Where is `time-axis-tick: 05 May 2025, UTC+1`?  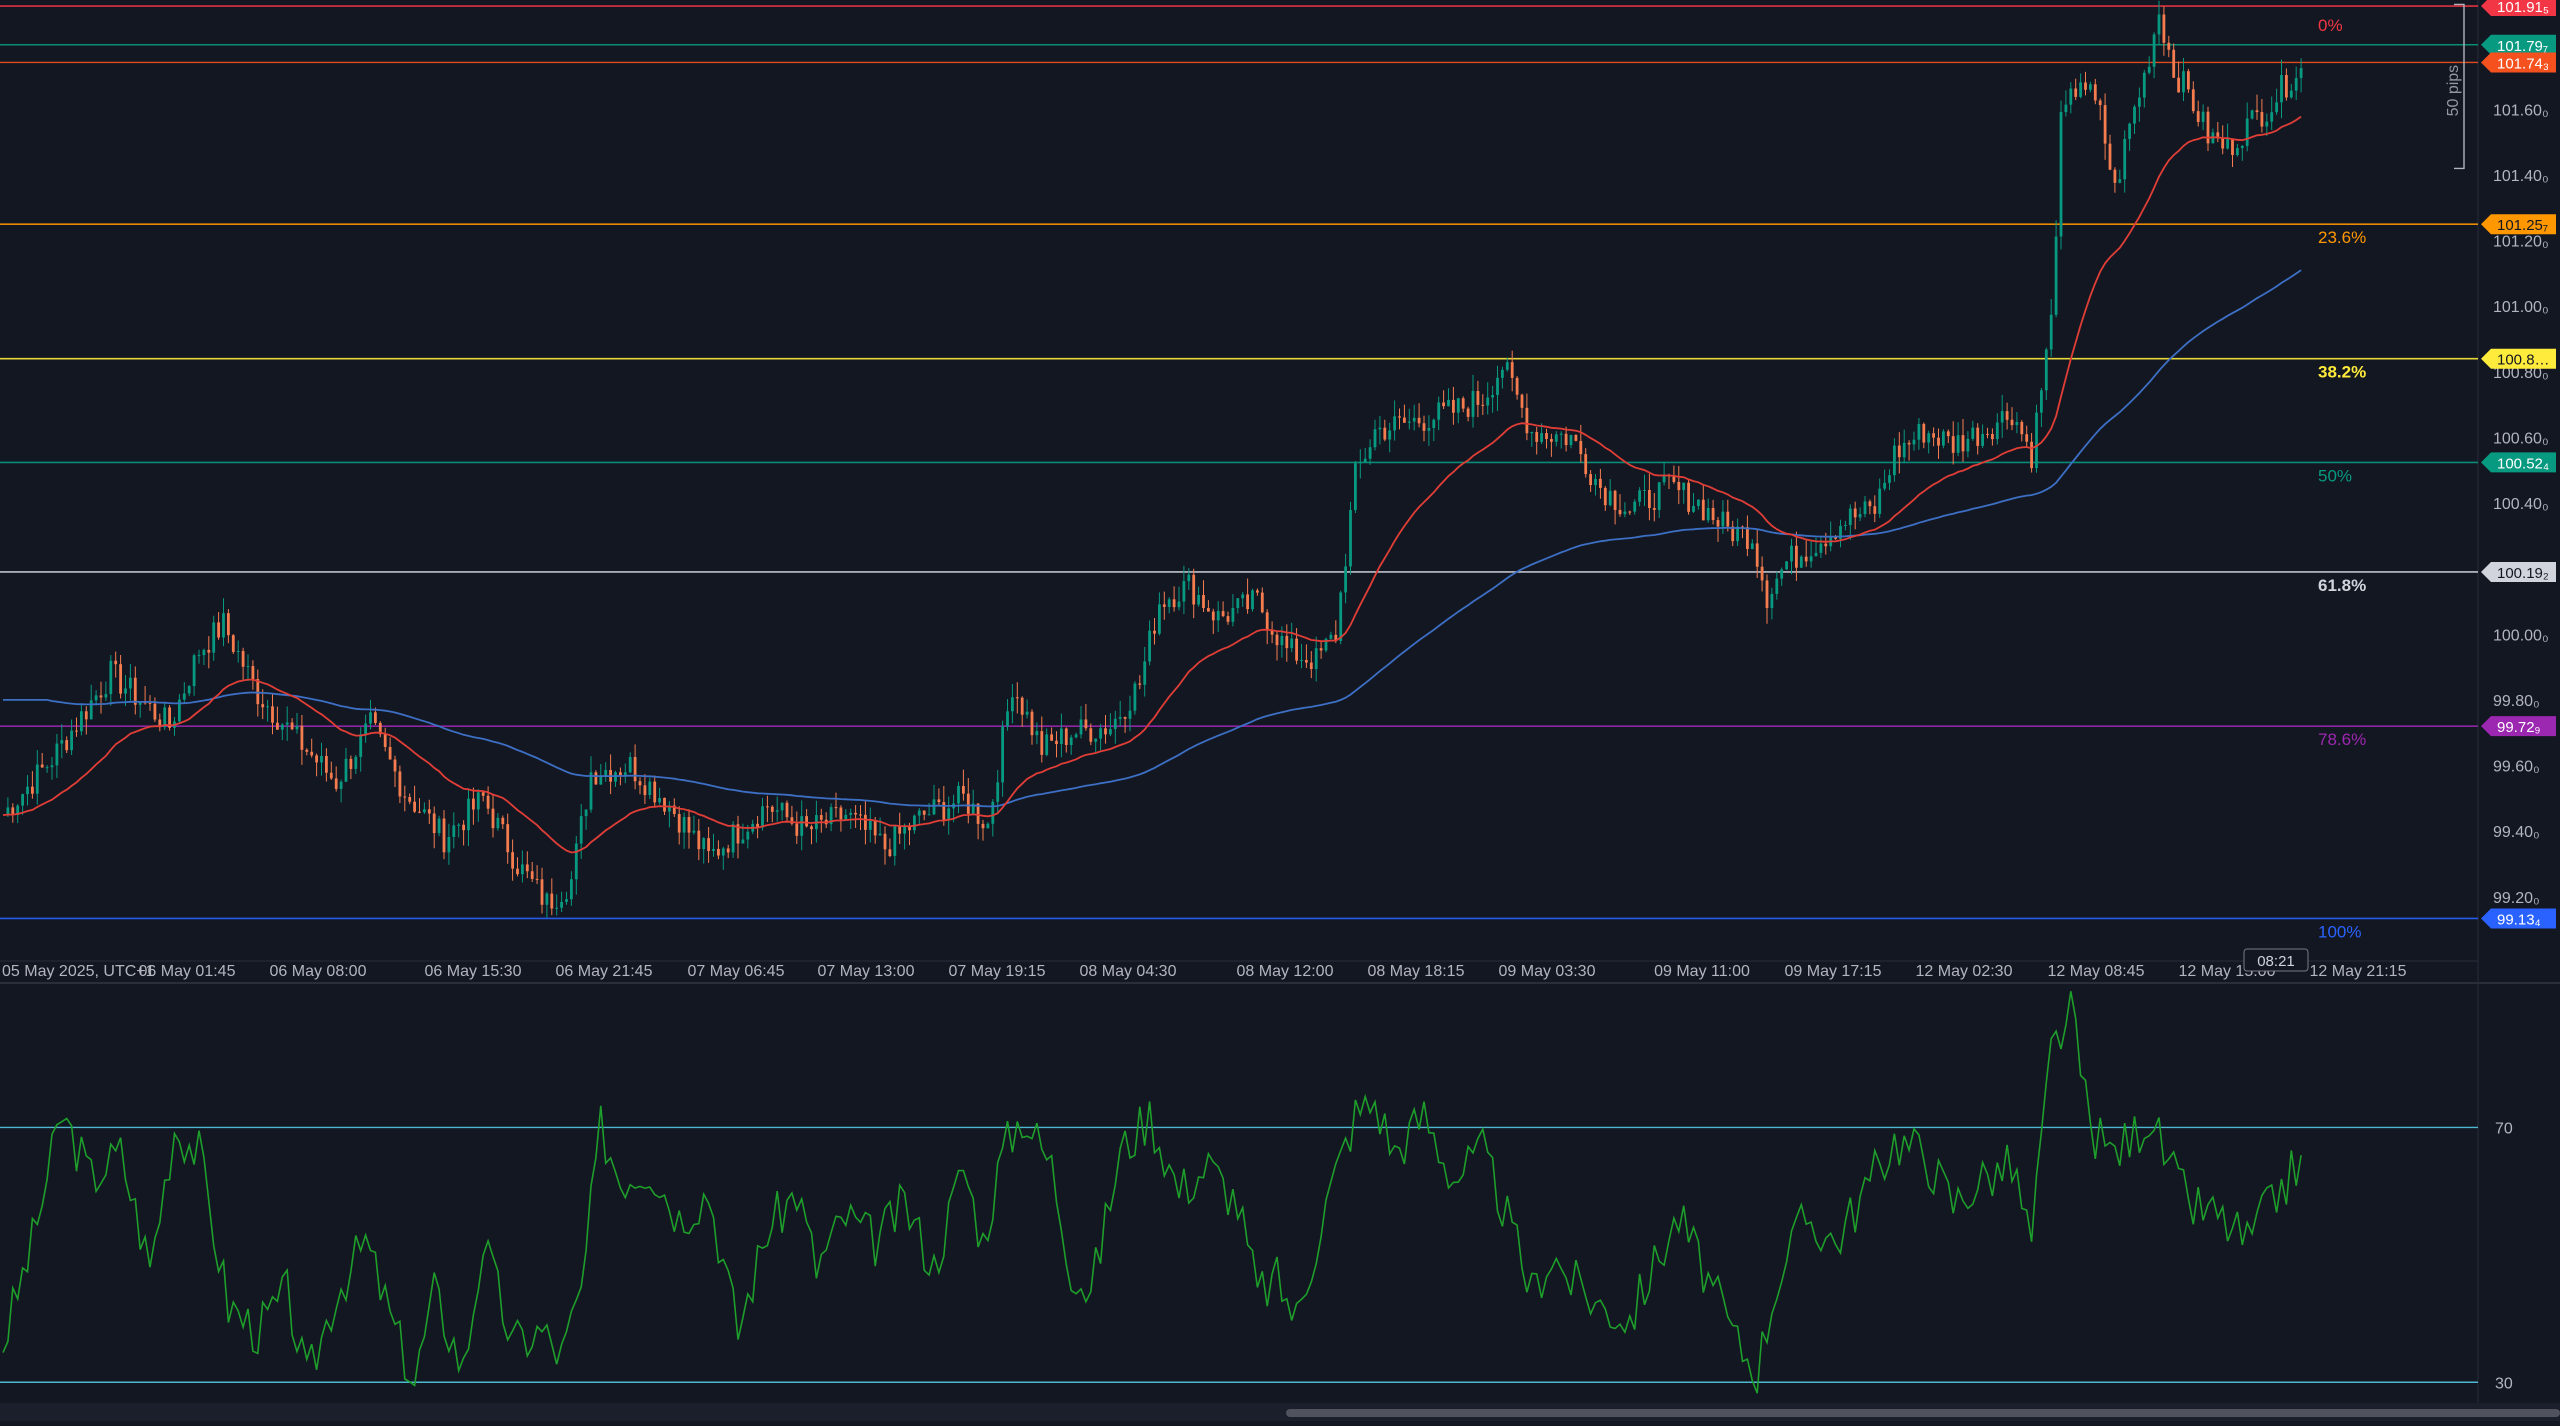 time-axis-tick: 05 May 2025, UTC+1 is located at coordinates (78, 971).